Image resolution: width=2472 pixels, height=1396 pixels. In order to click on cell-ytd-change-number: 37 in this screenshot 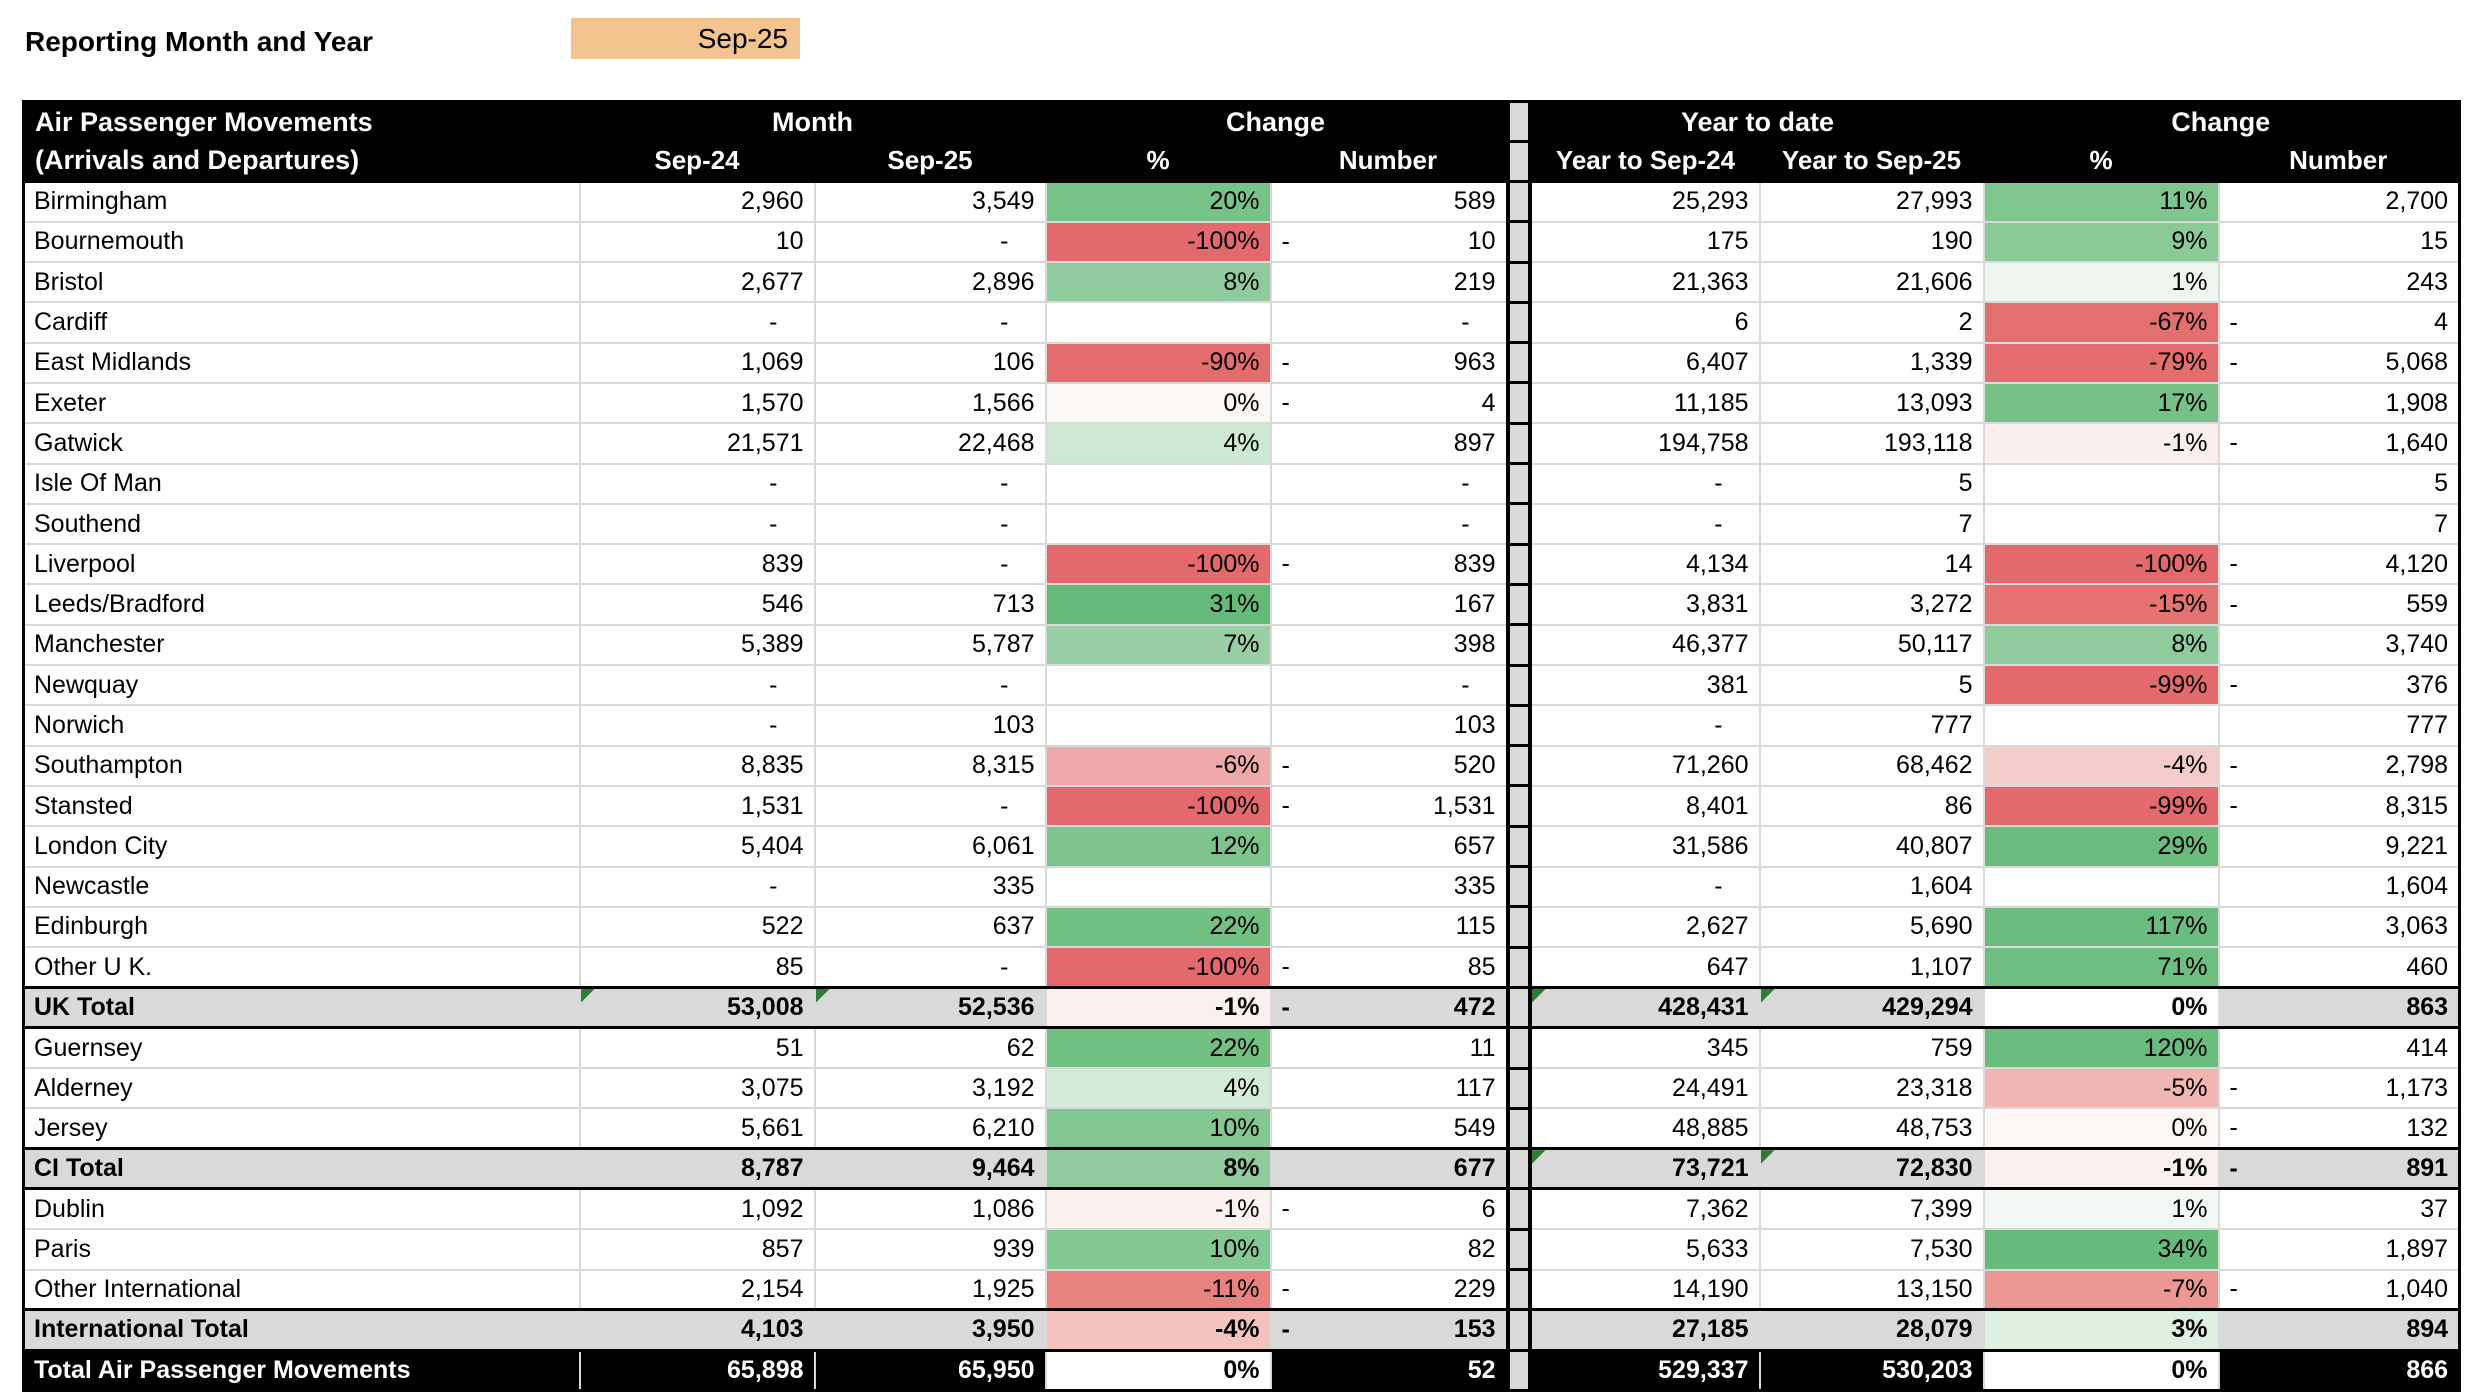, I will do `click(2339, 1209)`.